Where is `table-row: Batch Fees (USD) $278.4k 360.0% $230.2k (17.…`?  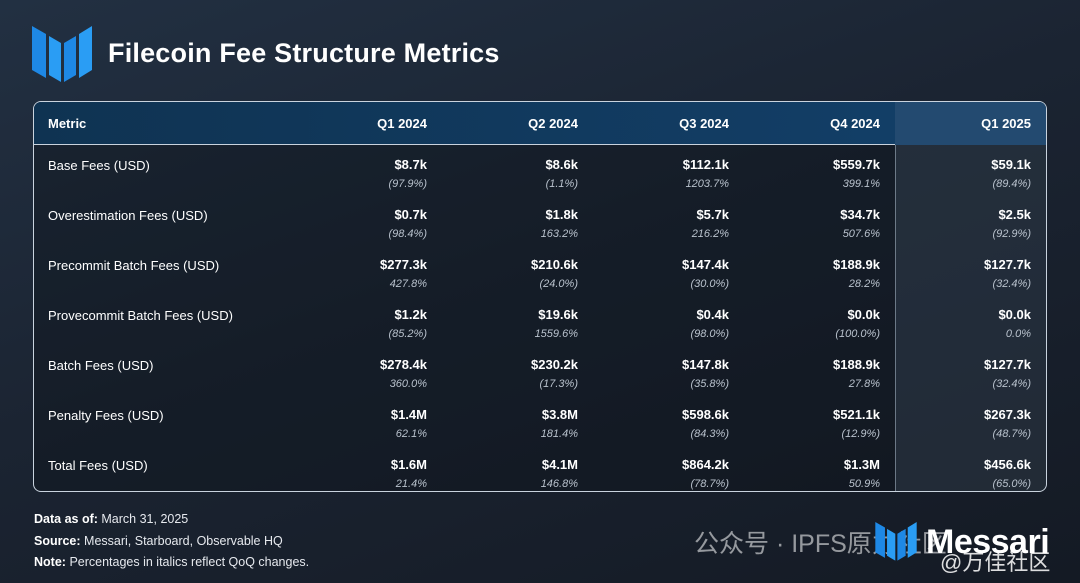
table-row: Batch Fees (USD) $278.4k 360.0% $230.2k (17.… is located at coordinates (540, 374).